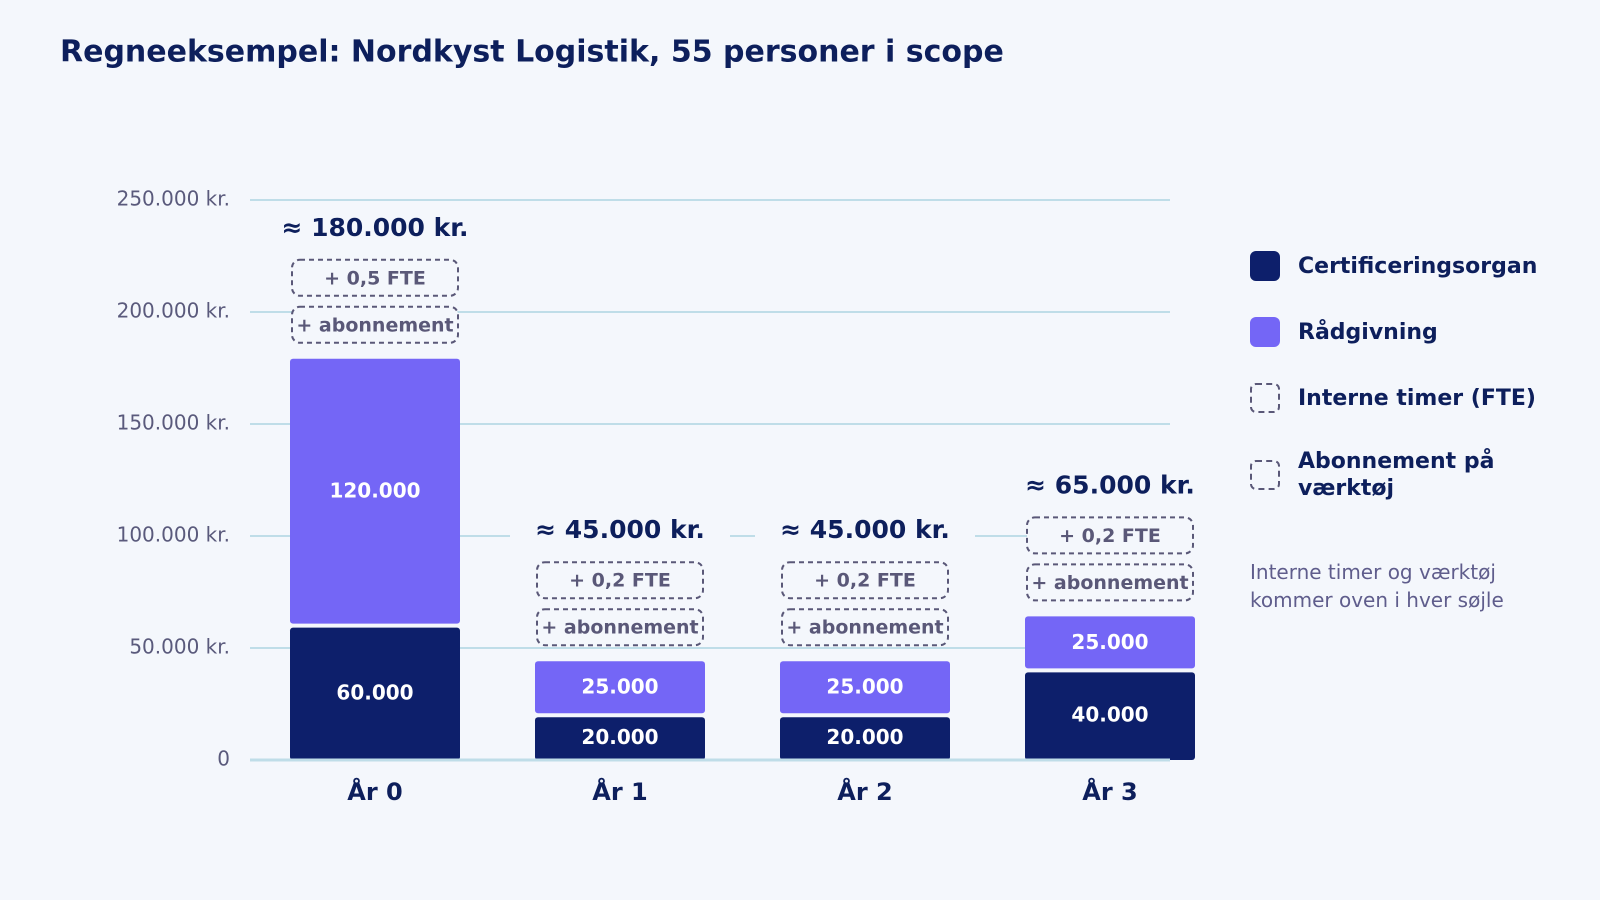 The width and height of the screenshot is (1600, 900). What do you see at coordinates (1418, 266) in the screenshot?
I see `legend-label: Certificeringsorgan` at bounding box center [1418, 266].